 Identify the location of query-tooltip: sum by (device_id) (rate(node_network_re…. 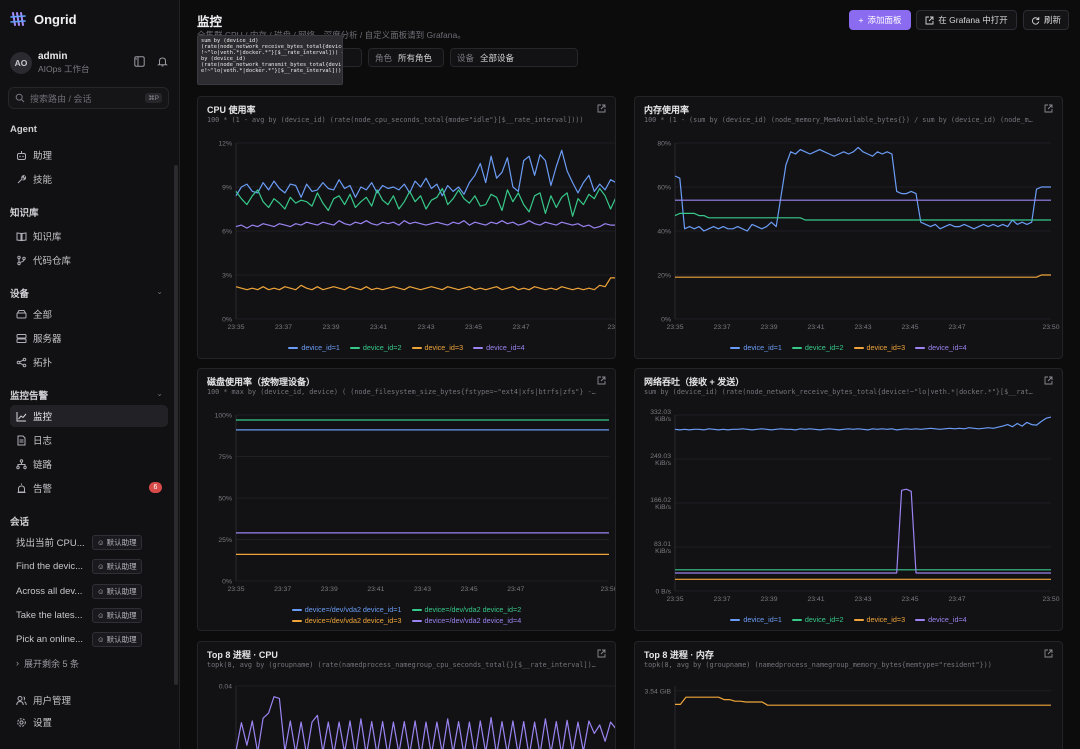
(270, 60).